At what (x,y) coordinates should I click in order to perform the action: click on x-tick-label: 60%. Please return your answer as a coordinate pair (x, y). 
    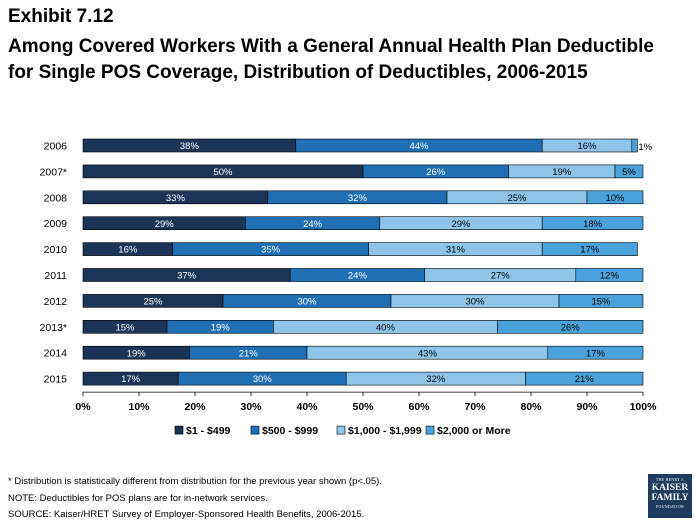
    Looking at the image, I should click on (419, 407).